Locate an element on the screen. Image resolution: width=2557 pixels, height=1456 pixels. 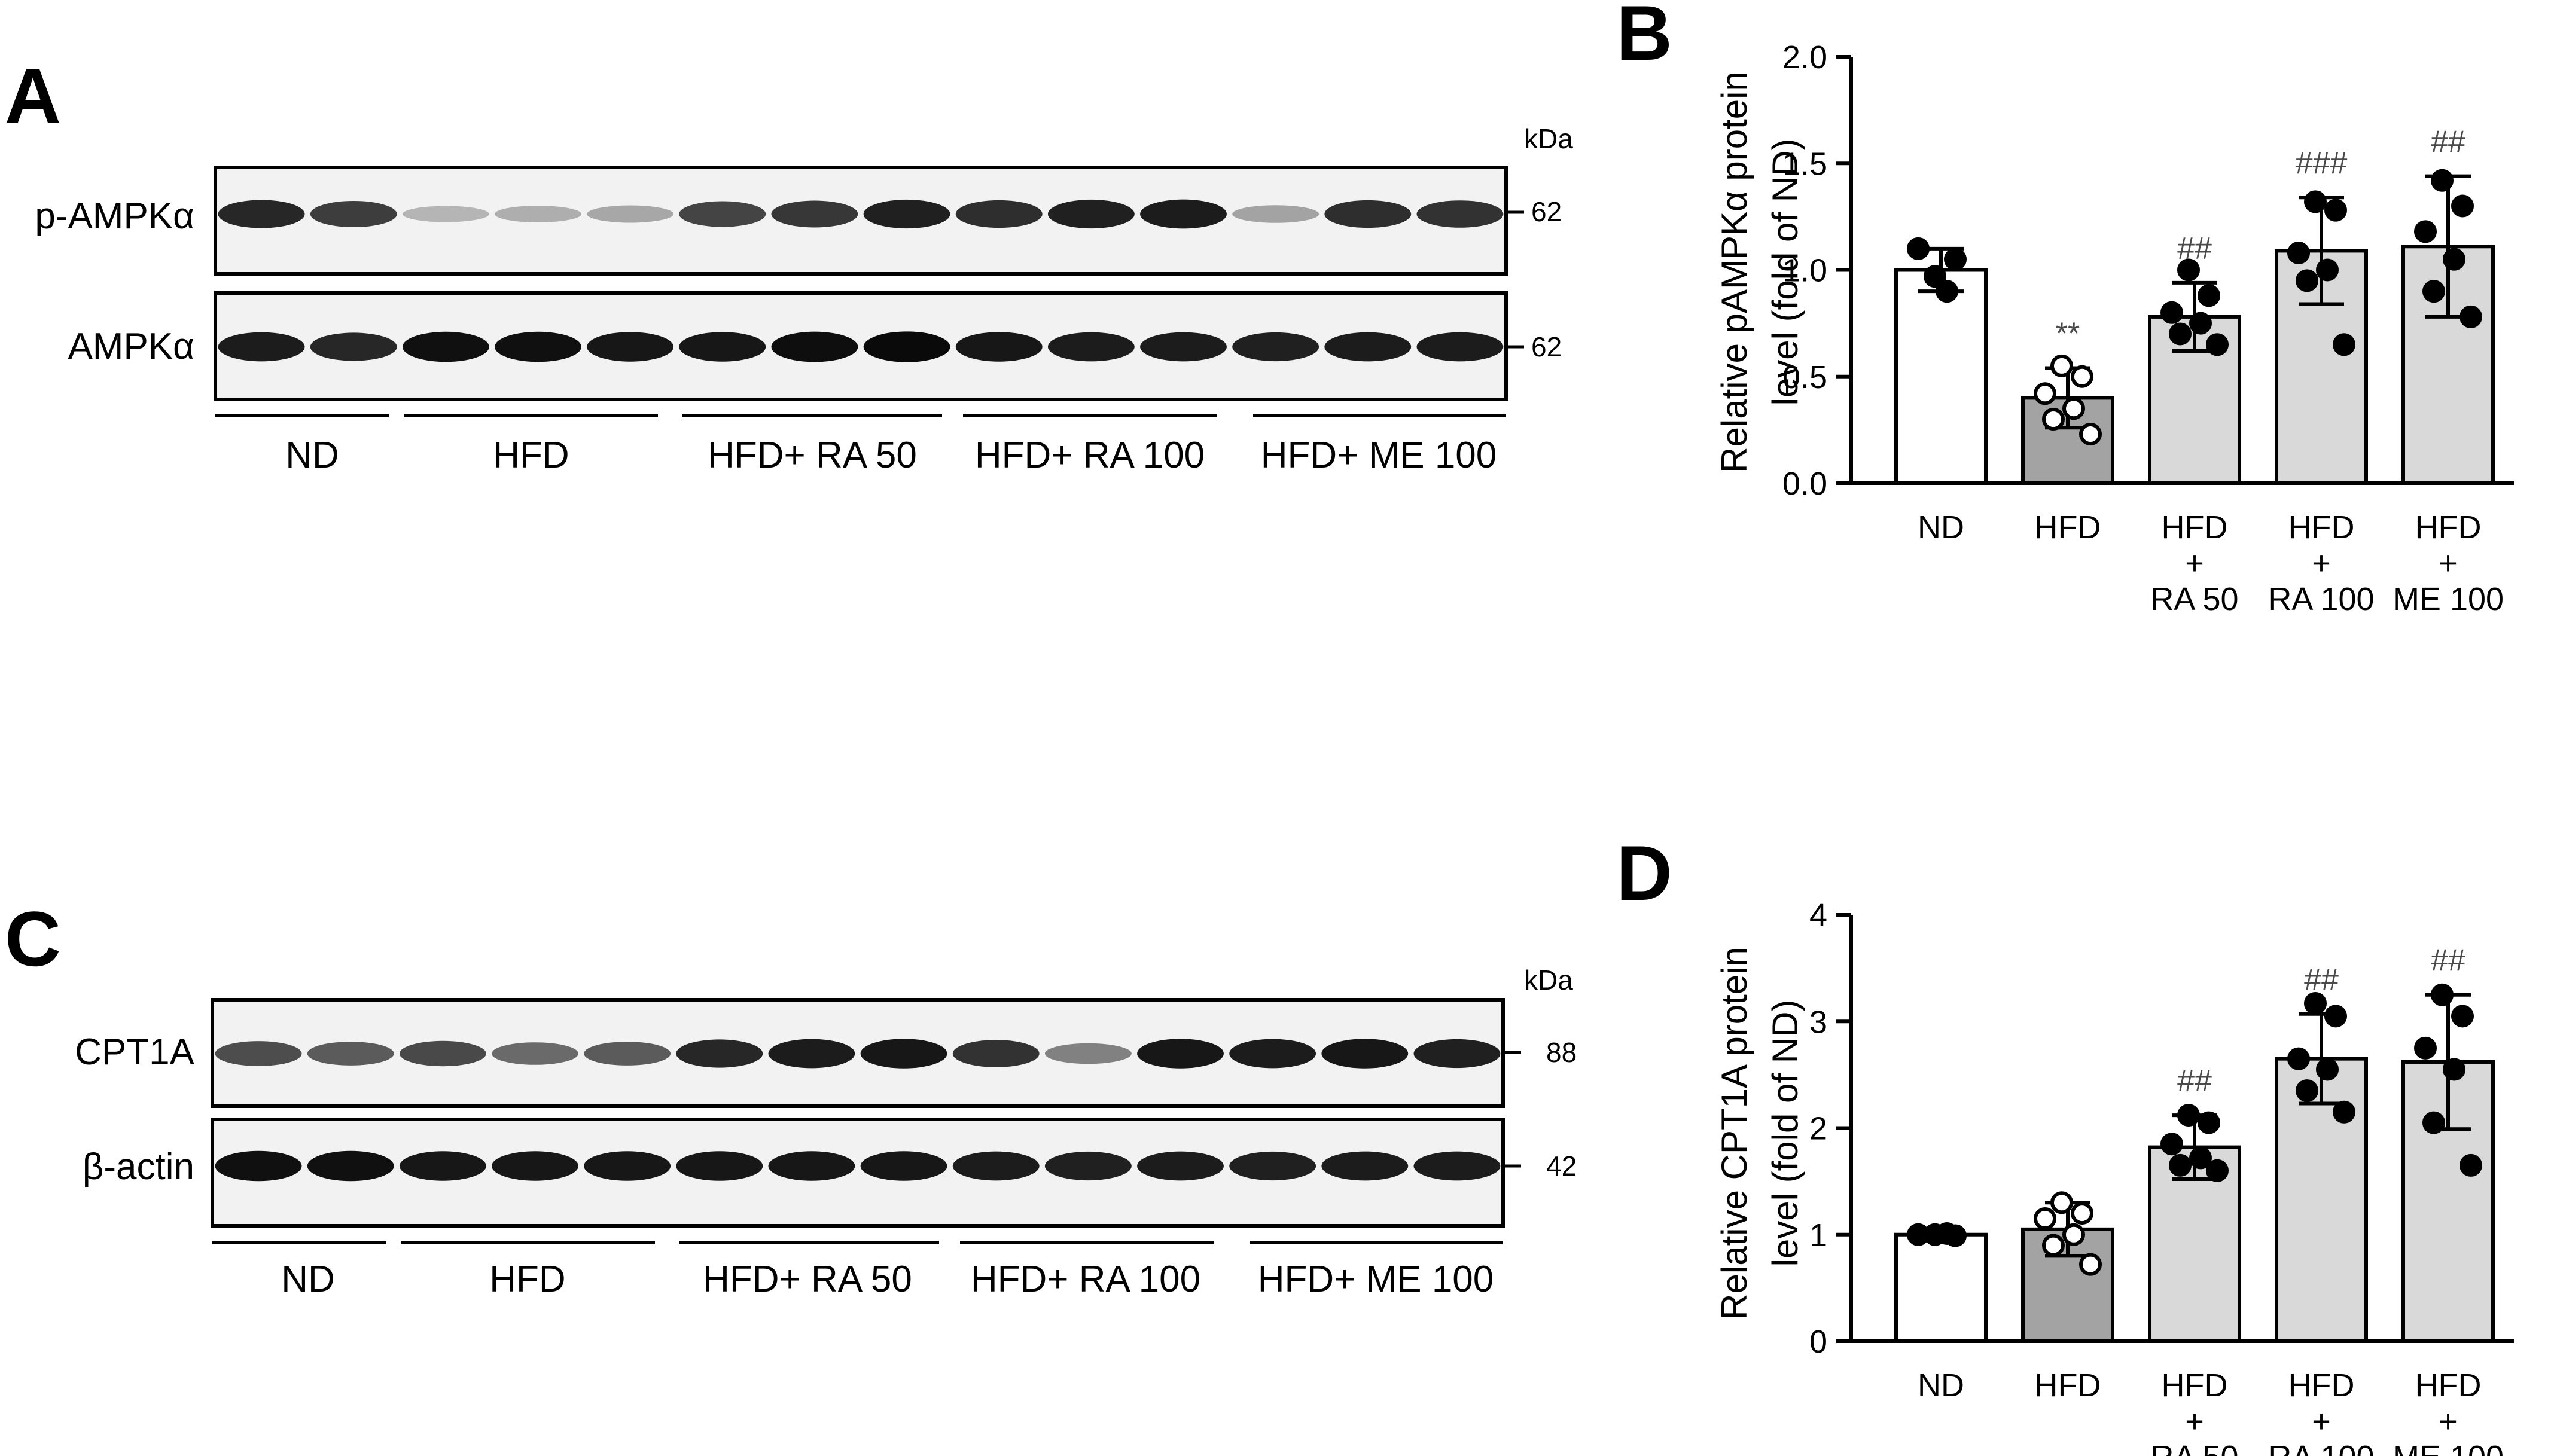
blot-a-group-label: HFD is located at coordinates (531, 455).